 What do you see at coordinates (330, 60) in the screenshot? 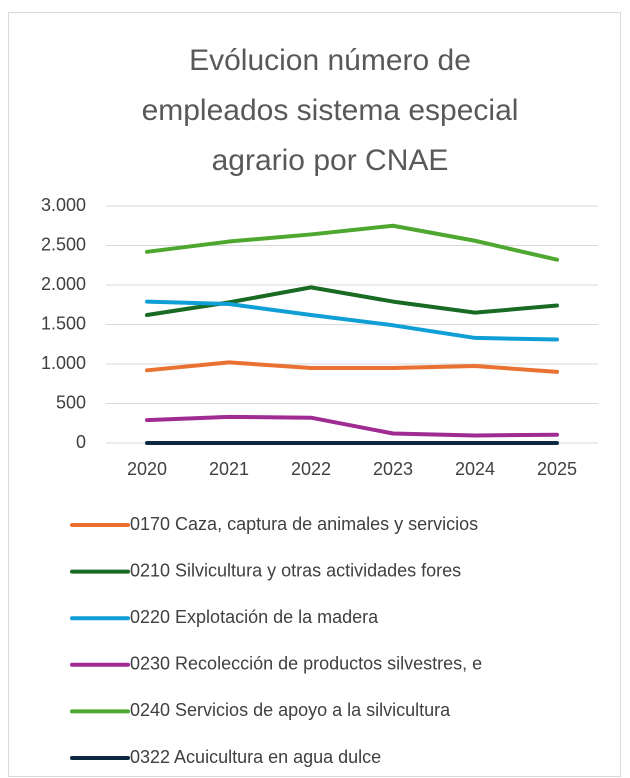
I see `chart-title: Evólucion número de` at bounding box center [330, 60].